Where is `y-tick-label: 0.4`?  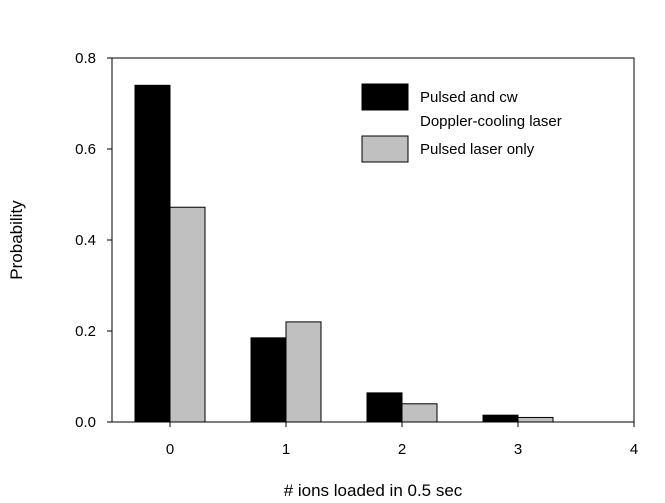
y-tick-label: 0.4 is located at coordinates (85, 240).